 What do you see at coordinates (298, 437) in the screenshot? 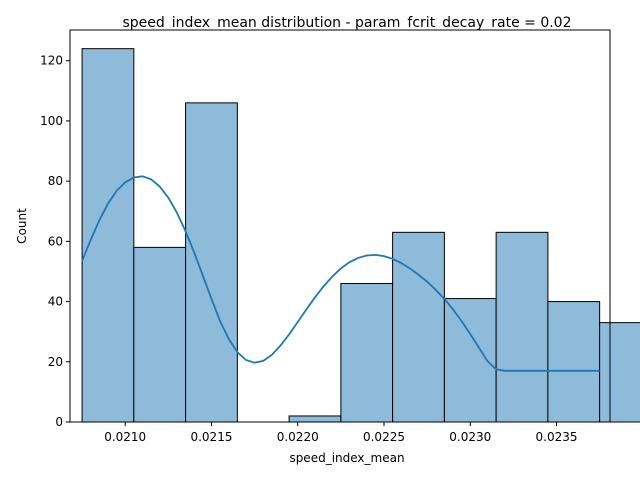
I see `x-tick-label-3: 0.0220` at bounding box center [298, 437].